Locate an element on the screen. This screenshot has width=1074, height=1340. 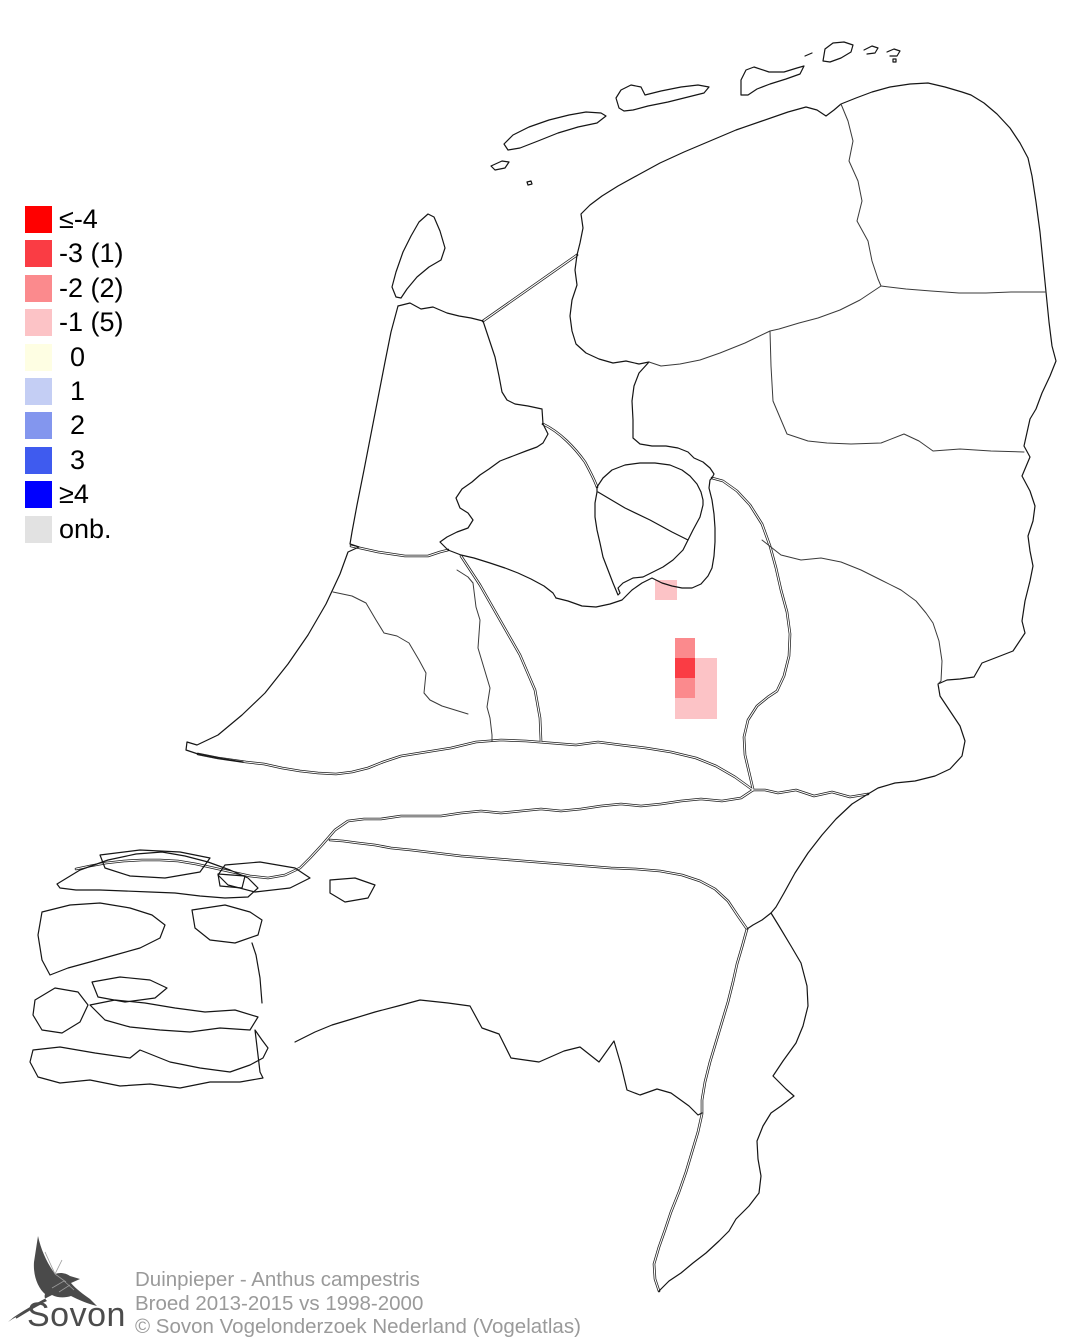
island-walcheren is located at coordinates (60, 1010).